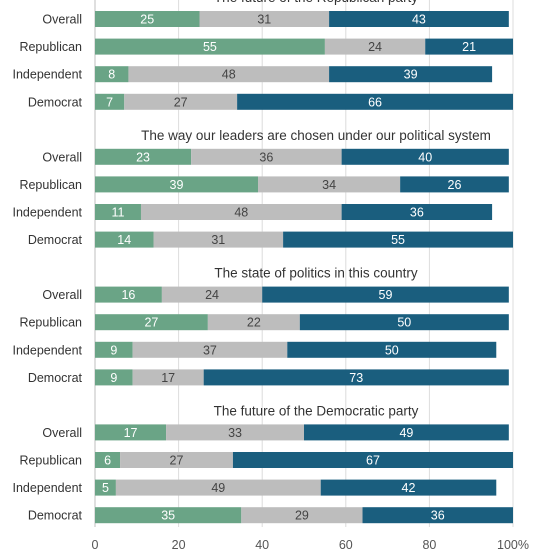 The height and width of the screenshot is (550, 550). Describe the element at coordinates (429, 544) in the screenshot. I see `x-tick-label: 80` at that location.